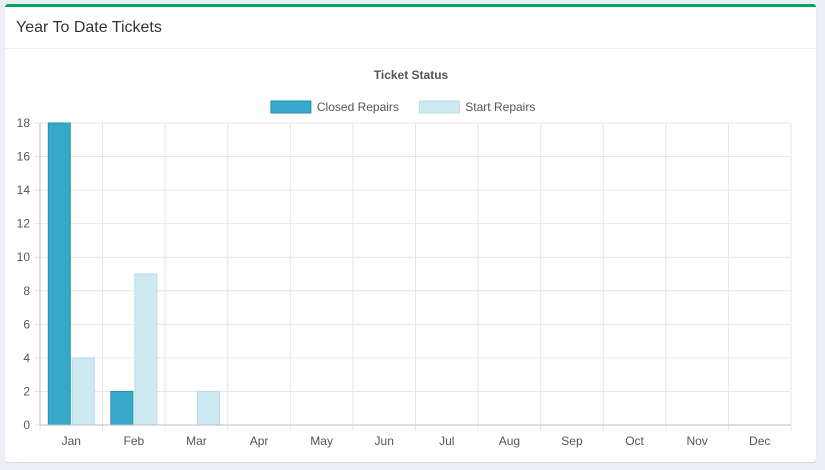 This screenshot has height=470, width=825. What do you see at coordinates (291, 107) in the screenshot?
I see `legend-swatch-closed-repairs` at bounding box center [291, 107].